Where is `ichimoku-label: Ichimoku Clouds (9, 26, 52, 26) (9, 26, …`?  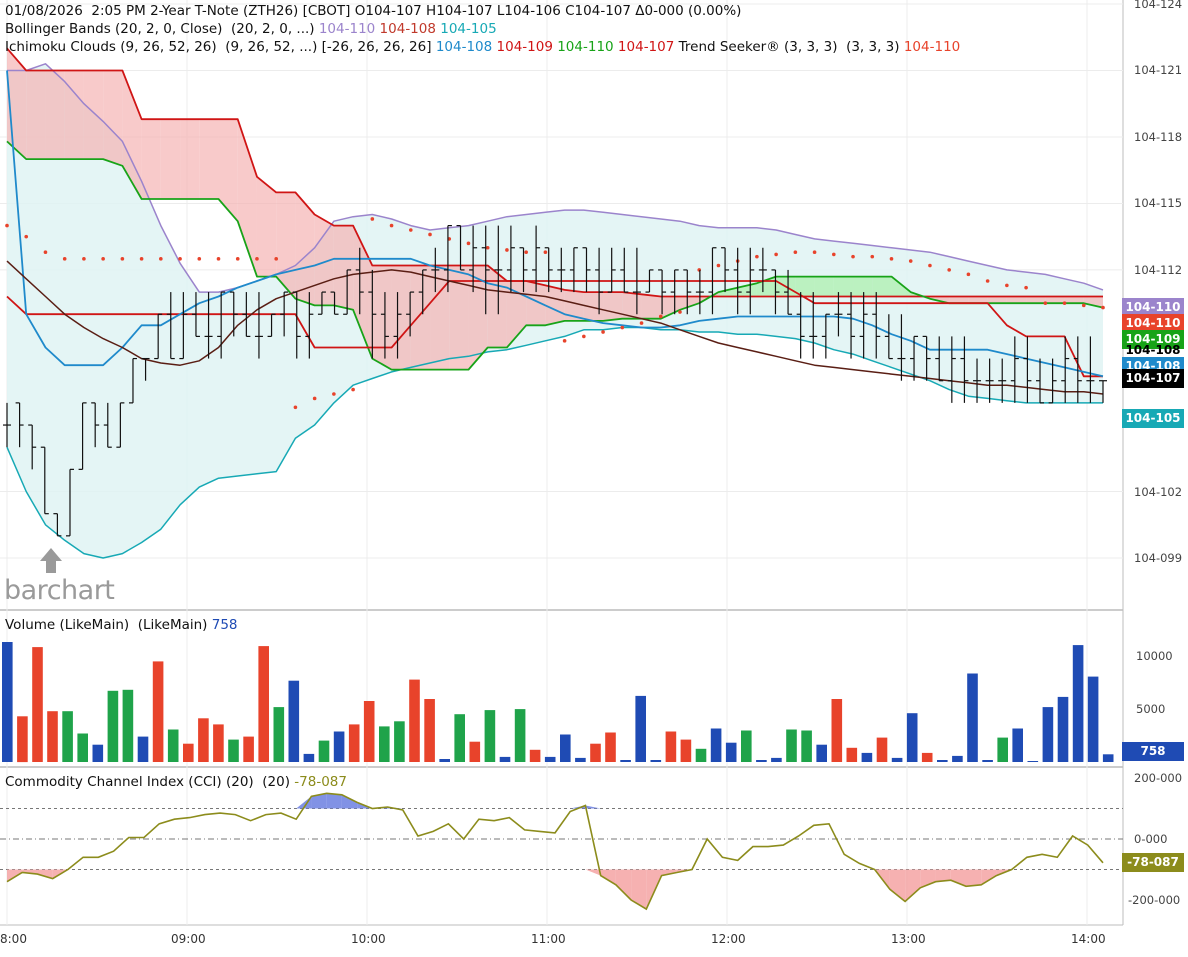 ichimoku-label: Ichimoku Clouds (9, 26, 52, 26) (9, 26, … is located at coordinates (218, 47).